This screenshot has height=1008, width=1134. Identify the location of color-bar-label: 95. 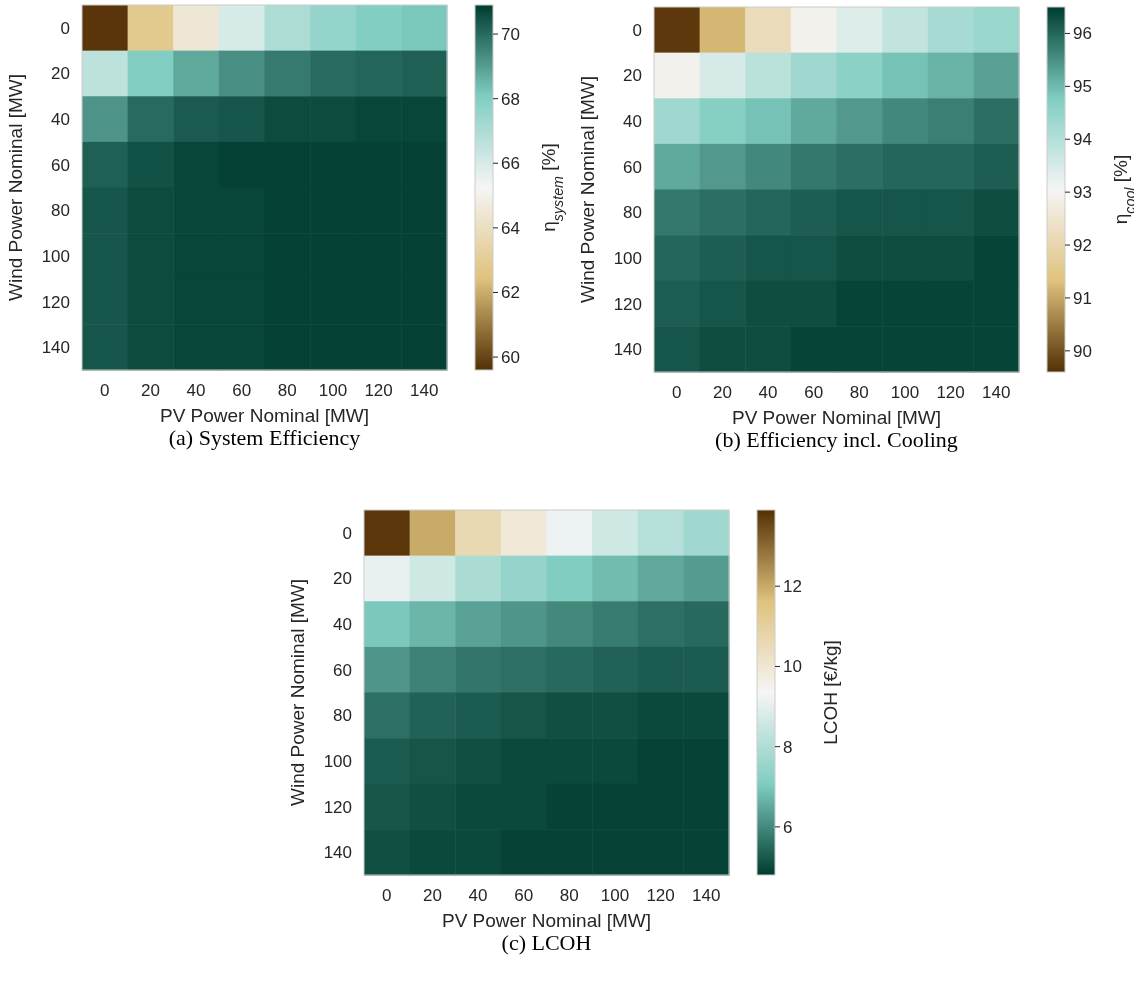
(1082, 87).